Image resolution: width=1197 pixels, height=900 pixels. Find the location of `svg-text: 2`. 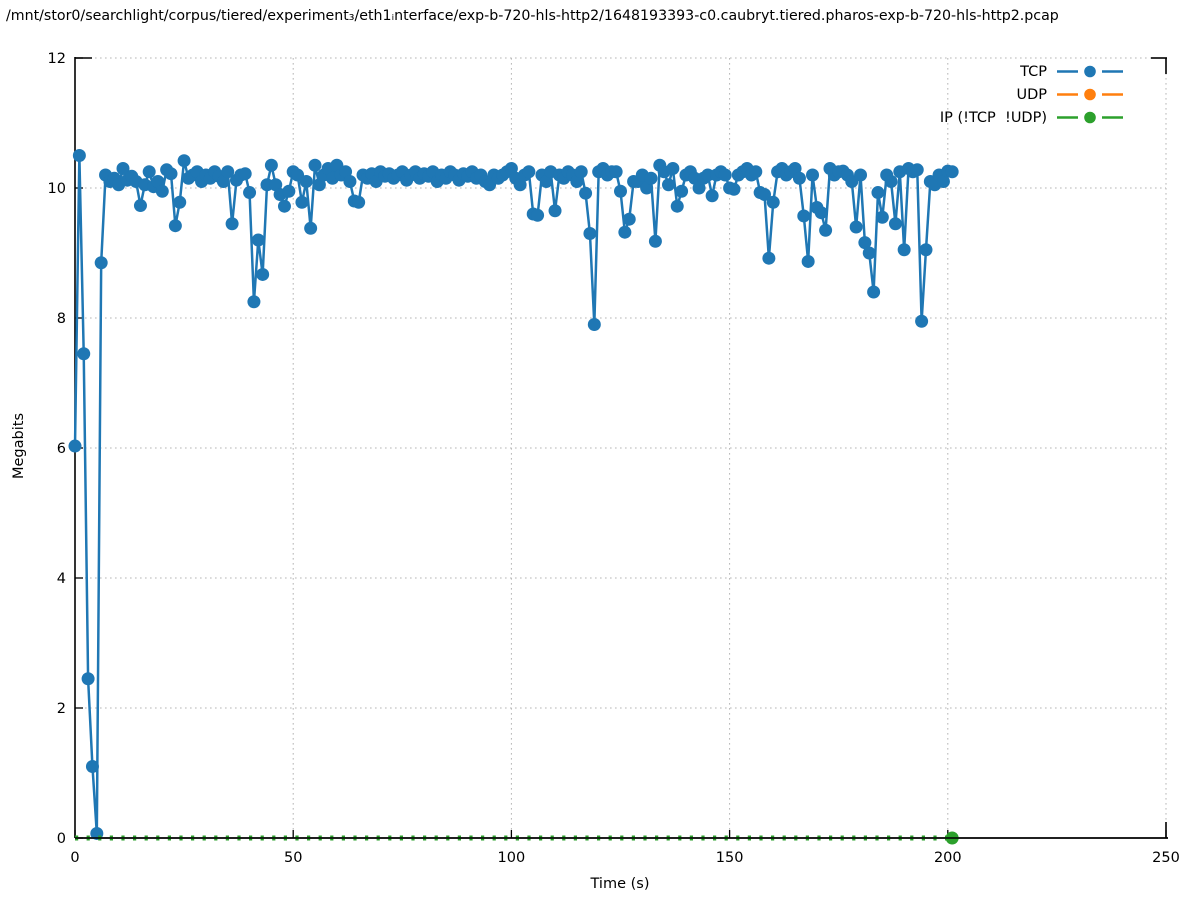

svg-text: 2 is located at coordinates (61, 709).